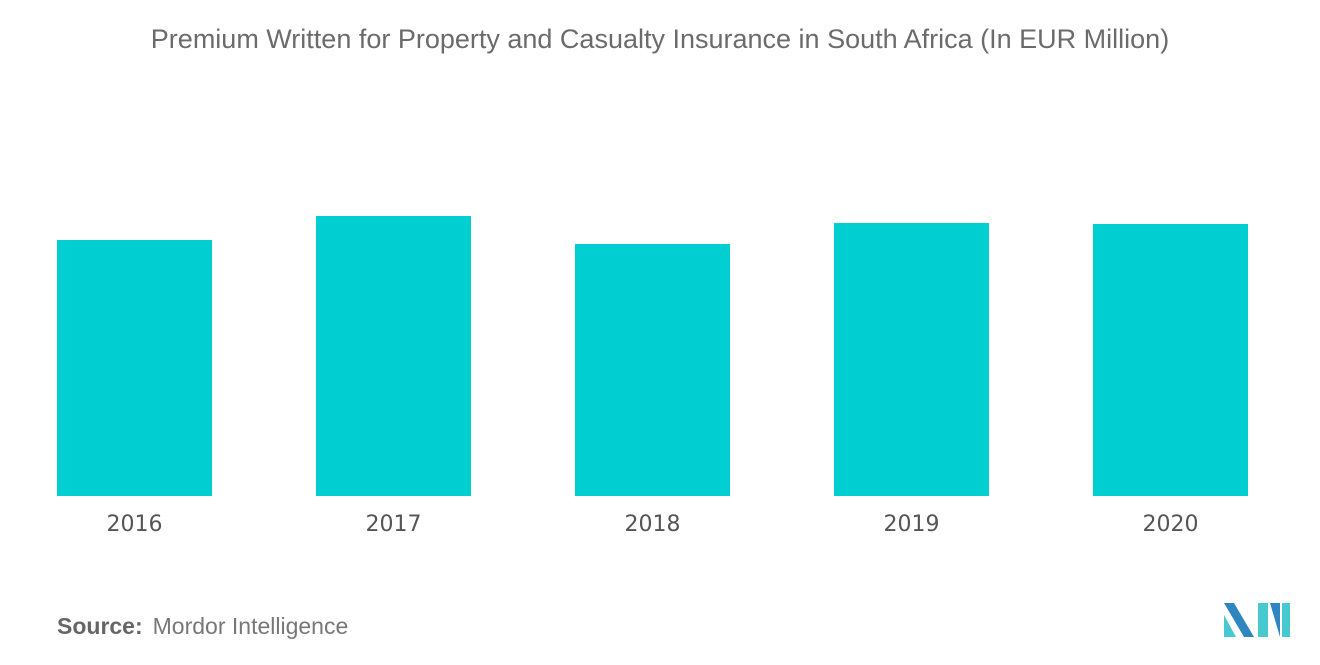 The image size is (1320, 665). What do you see at coordinates (250, 626) in the screenshot?
I see `source-text: Mordor Intelligence` at bounding box center [250, 626].